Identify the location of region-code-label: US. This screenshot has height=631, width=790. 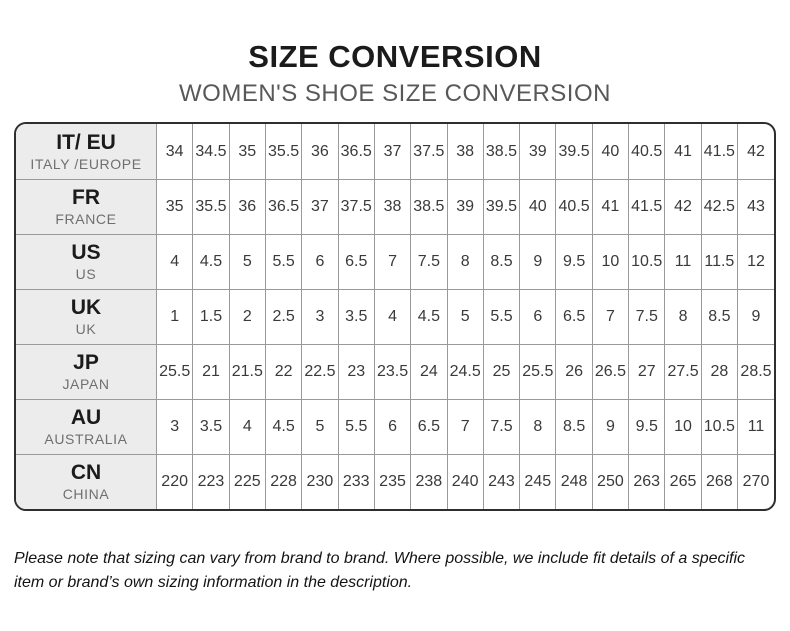
(86, 253).